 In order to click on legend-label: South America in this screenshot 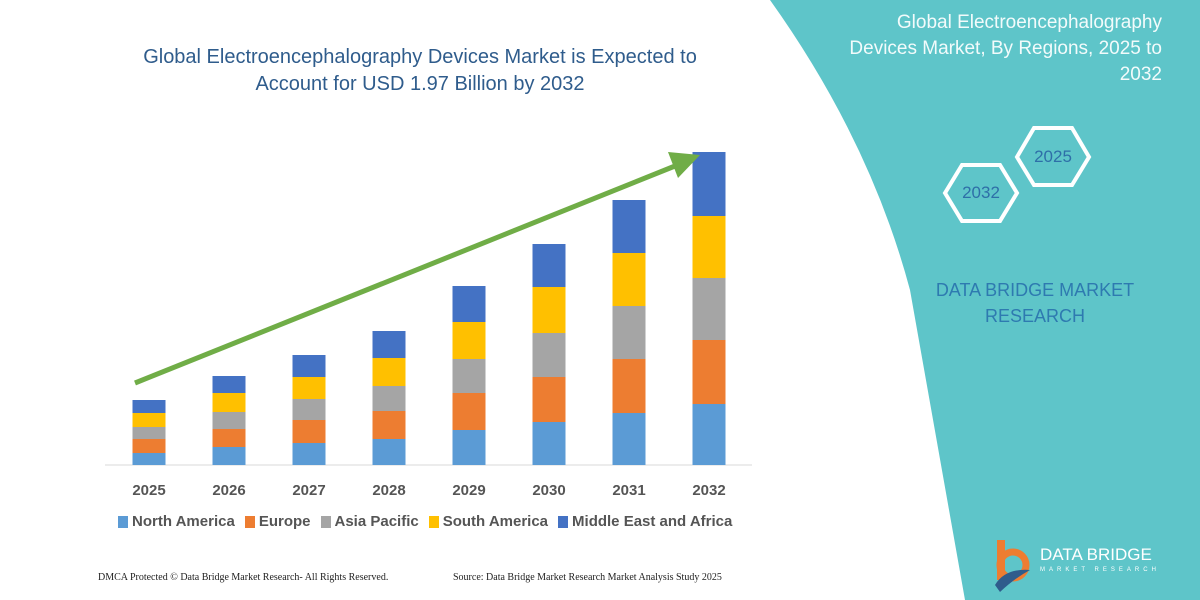, I will do `click(495, 521)`.